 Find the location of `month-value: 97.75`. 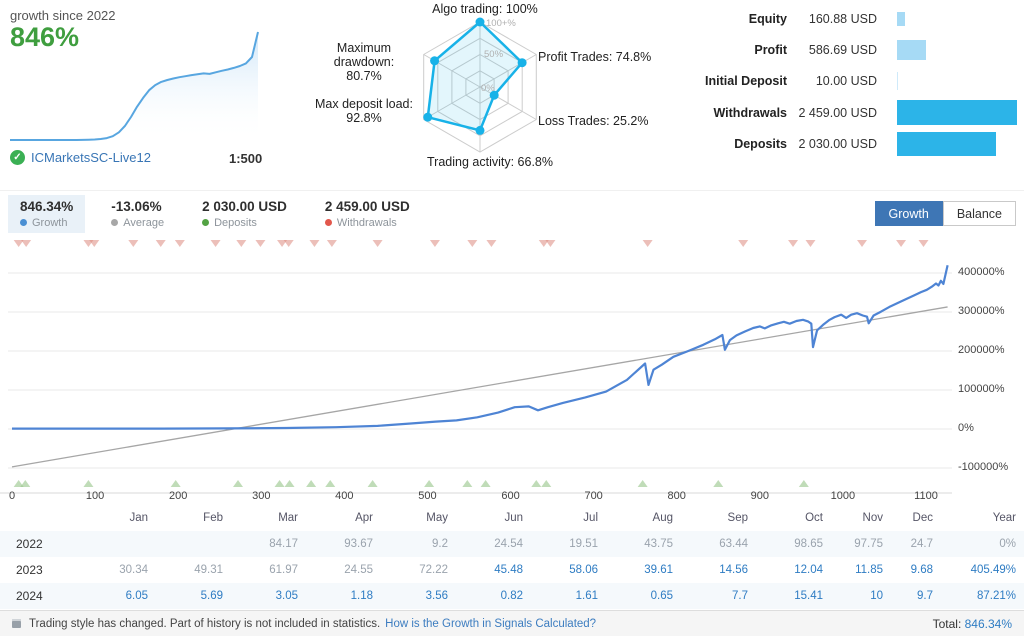

month-value: 97.75 is located at coordinates (868, 544).